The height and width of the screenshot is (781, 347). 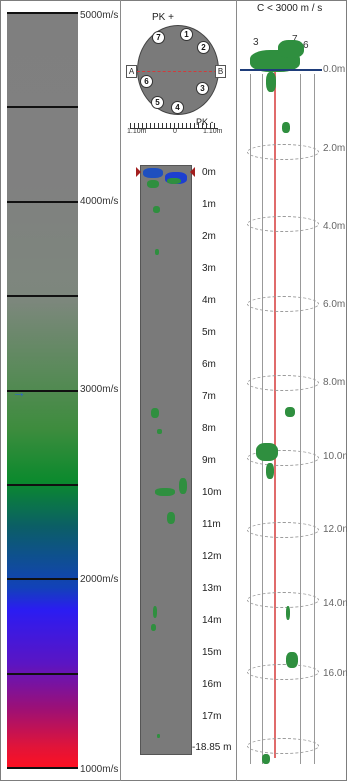 I want to click on pile-cross-section-circle, so click(x=178, y=70).